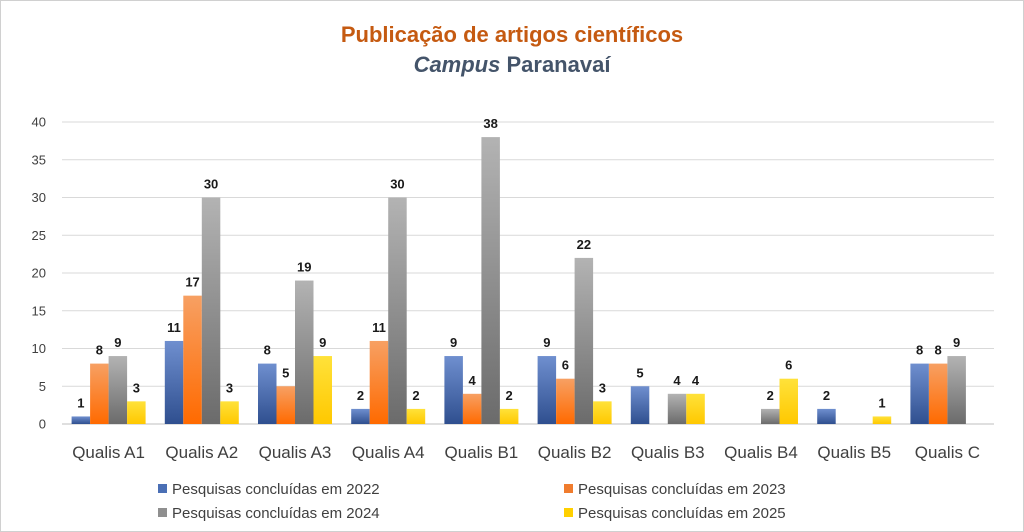 The image size is (1024, 532). I want to click on bar-2022-qualis-a3, so click(267, 393).